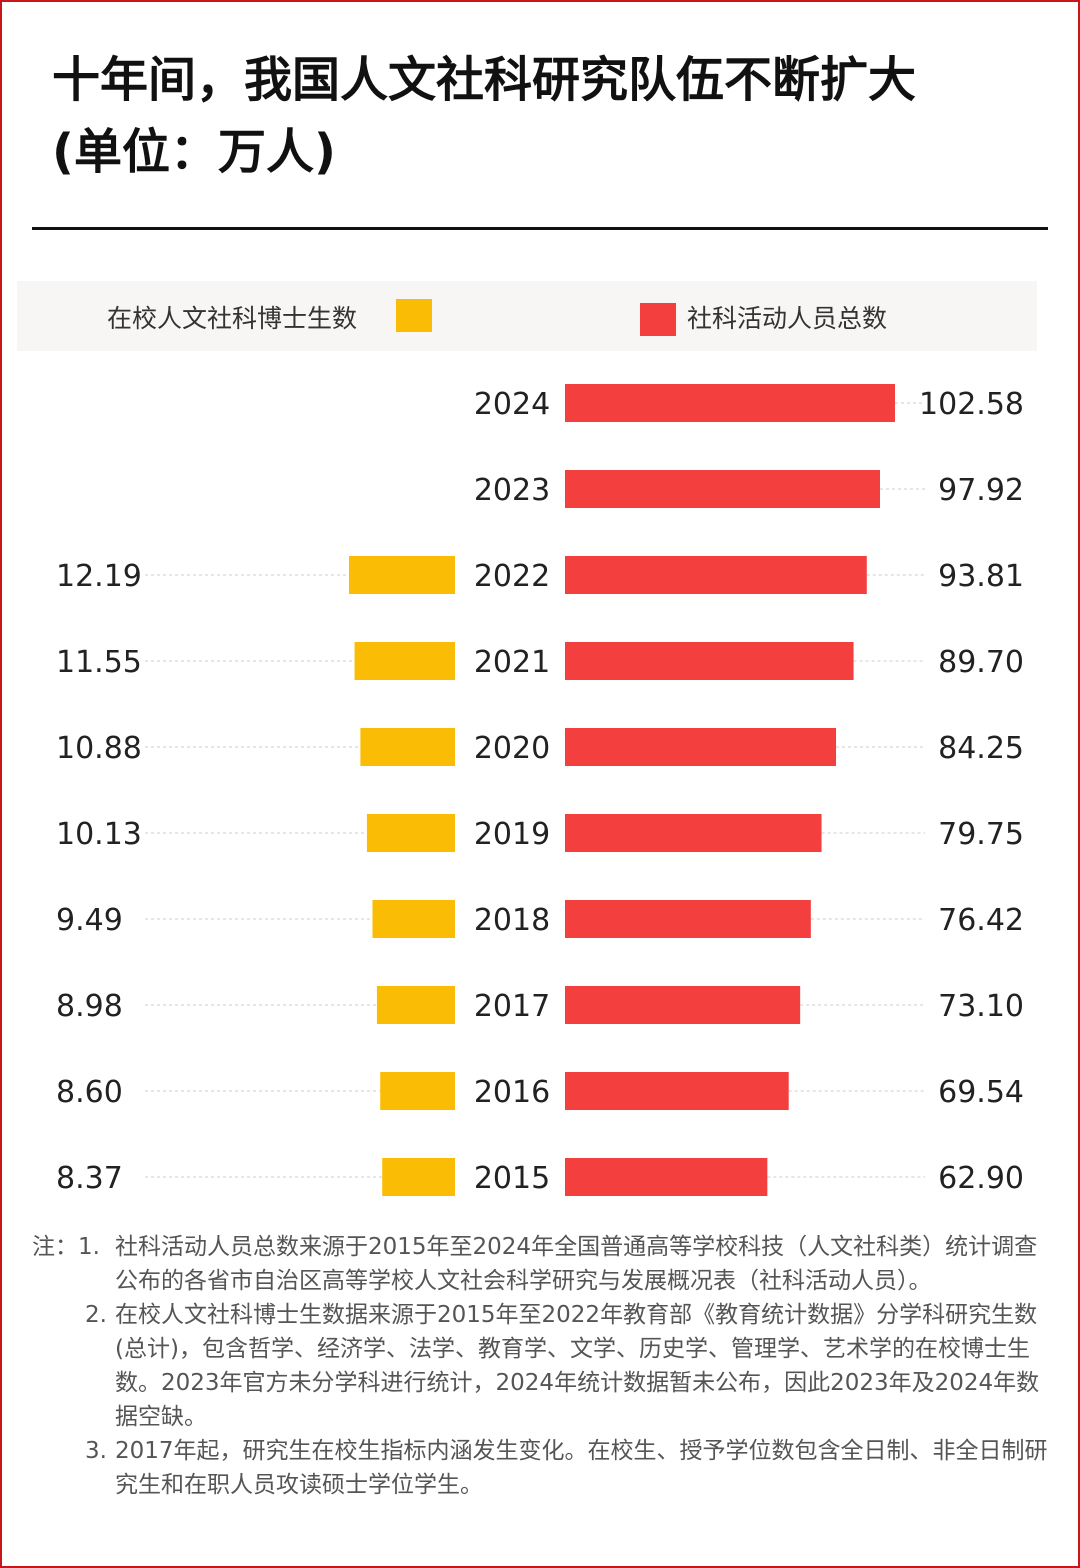 Image resolution: width=1080 pixels, height=1568 pixels. Describe the element at coordinates (484, 80) in the screenshot. I see `title-text: 十年间，我国人文社科研究队伍不断扩大` at that location.